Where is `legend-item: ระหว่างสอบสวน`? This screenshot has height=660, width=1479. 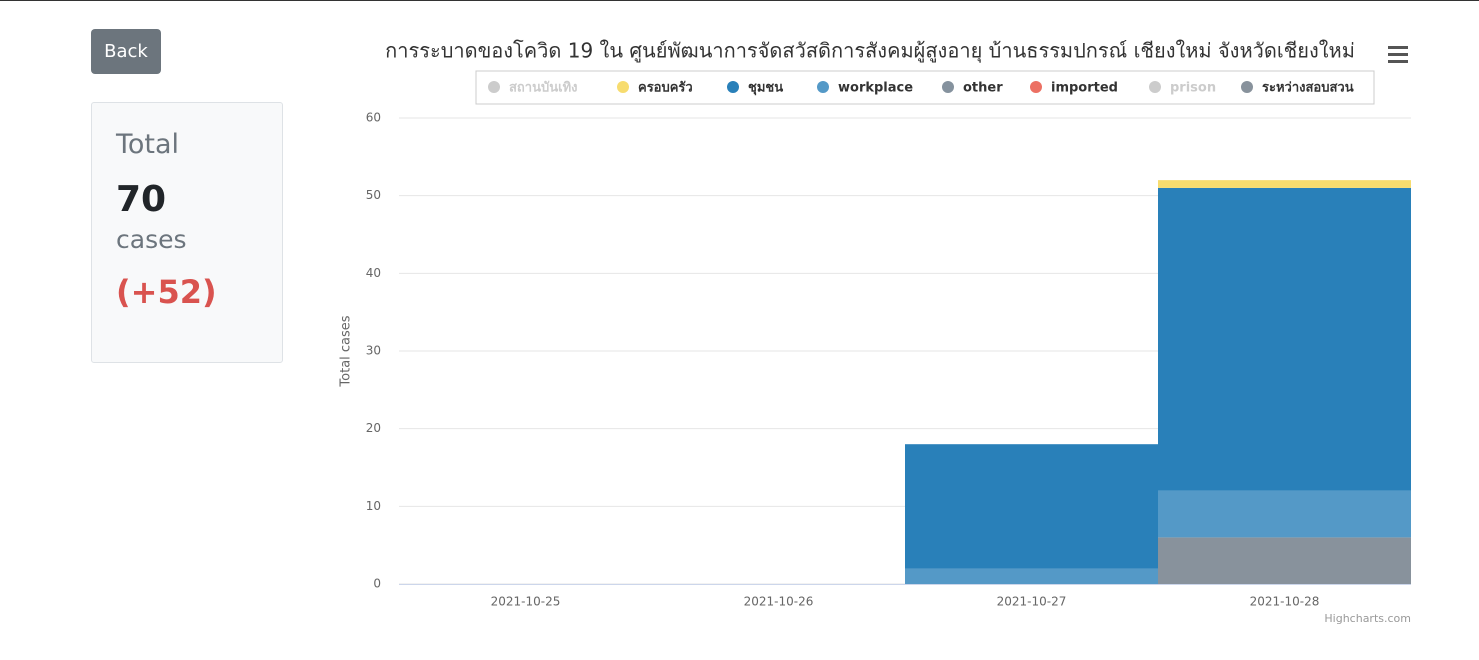
legend-item: ระหว่างสอบสวน is located at coordinates (1297, 88).